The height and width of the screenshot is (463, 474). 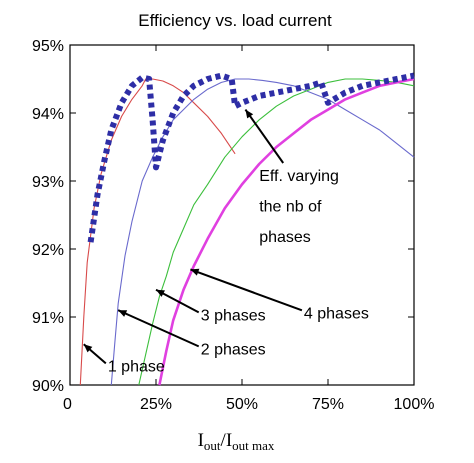 I want to click on annotation-label: 4 phases, so click(x=336, y=313).